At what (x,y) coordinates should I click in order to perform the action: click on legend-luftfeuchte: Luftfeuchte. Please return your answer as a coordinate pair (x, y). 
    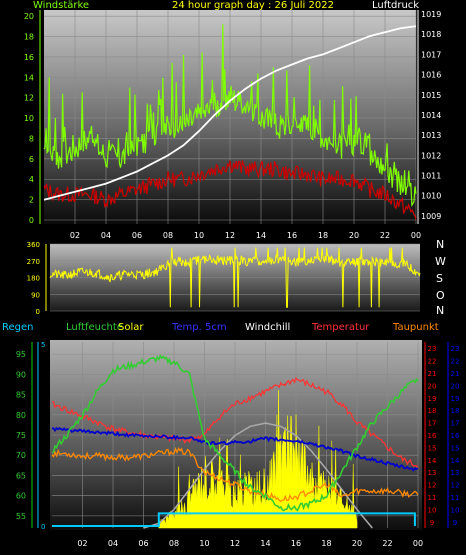
    Looking at the image, I should click on (94, 327).